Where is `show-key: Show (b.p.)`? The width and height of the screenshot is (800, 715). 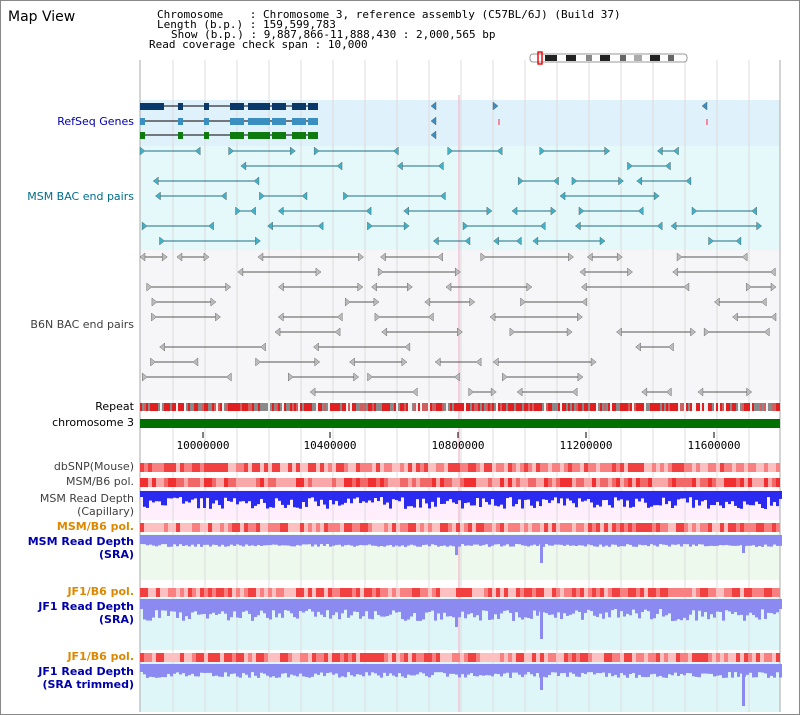 show-key: Show (b.p.) is located at coordinates (207, 34).